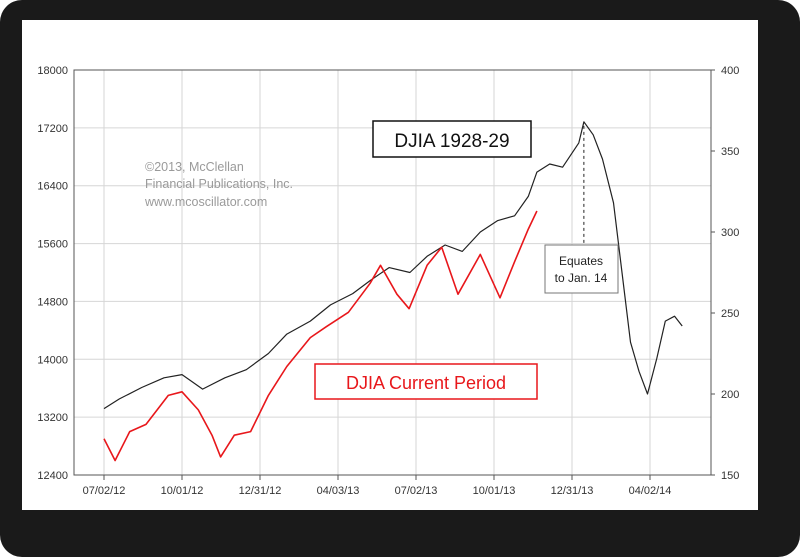  Describe the element at coordinates (730, 476) in the screenshot. I see `y-right-tick-label: 150` at that location.